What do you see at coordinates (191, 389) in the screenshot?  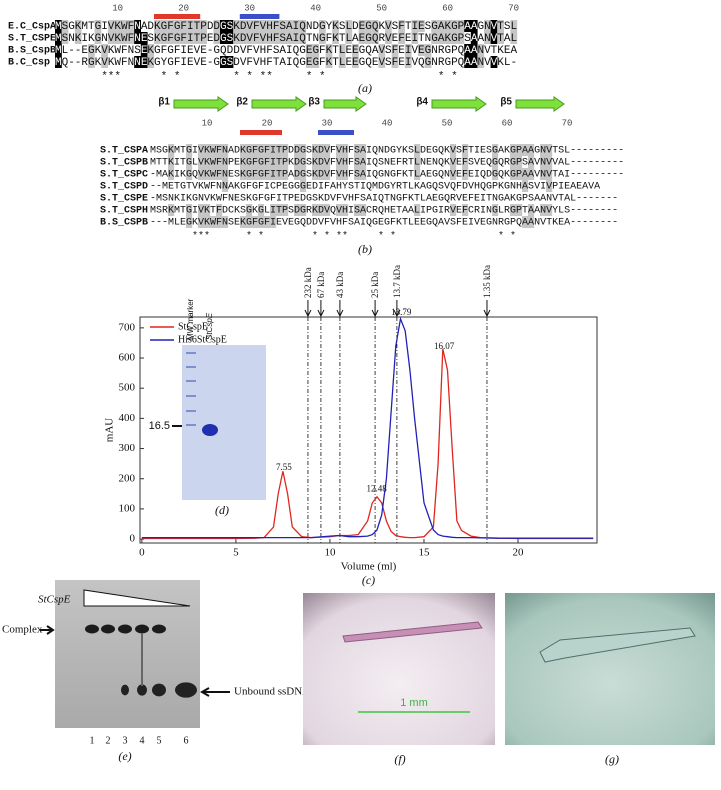 I see `marker-bands` at bounding box center [191, 389].